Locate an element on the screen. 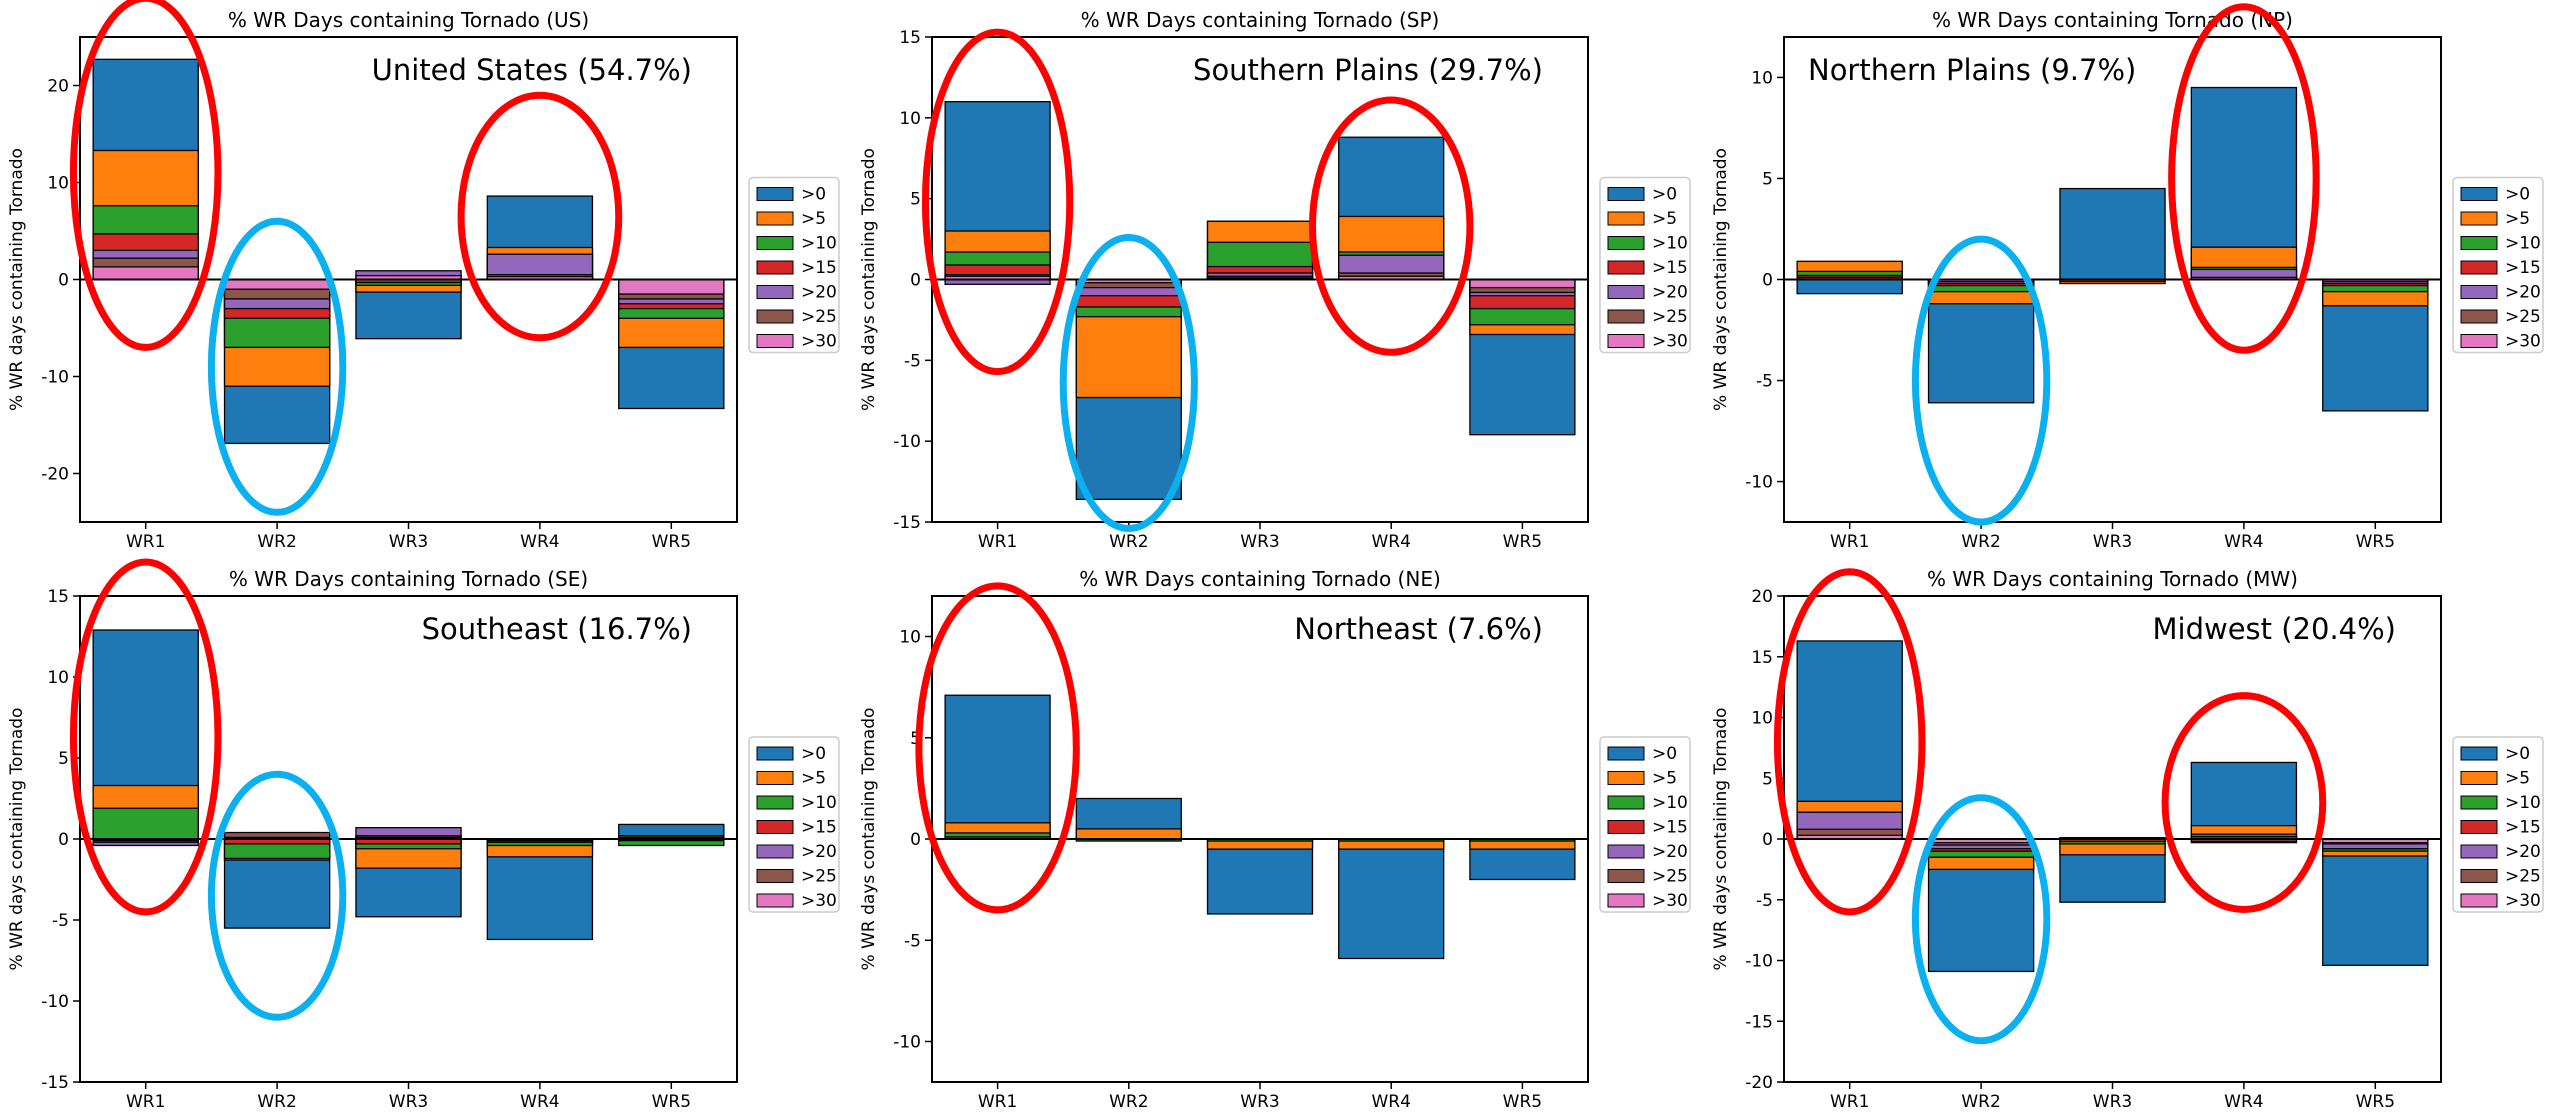 Image resolution: width=2552 pixels, height=1116 pixels. y-tick-label: 15 is located at coordinates (58, 597).